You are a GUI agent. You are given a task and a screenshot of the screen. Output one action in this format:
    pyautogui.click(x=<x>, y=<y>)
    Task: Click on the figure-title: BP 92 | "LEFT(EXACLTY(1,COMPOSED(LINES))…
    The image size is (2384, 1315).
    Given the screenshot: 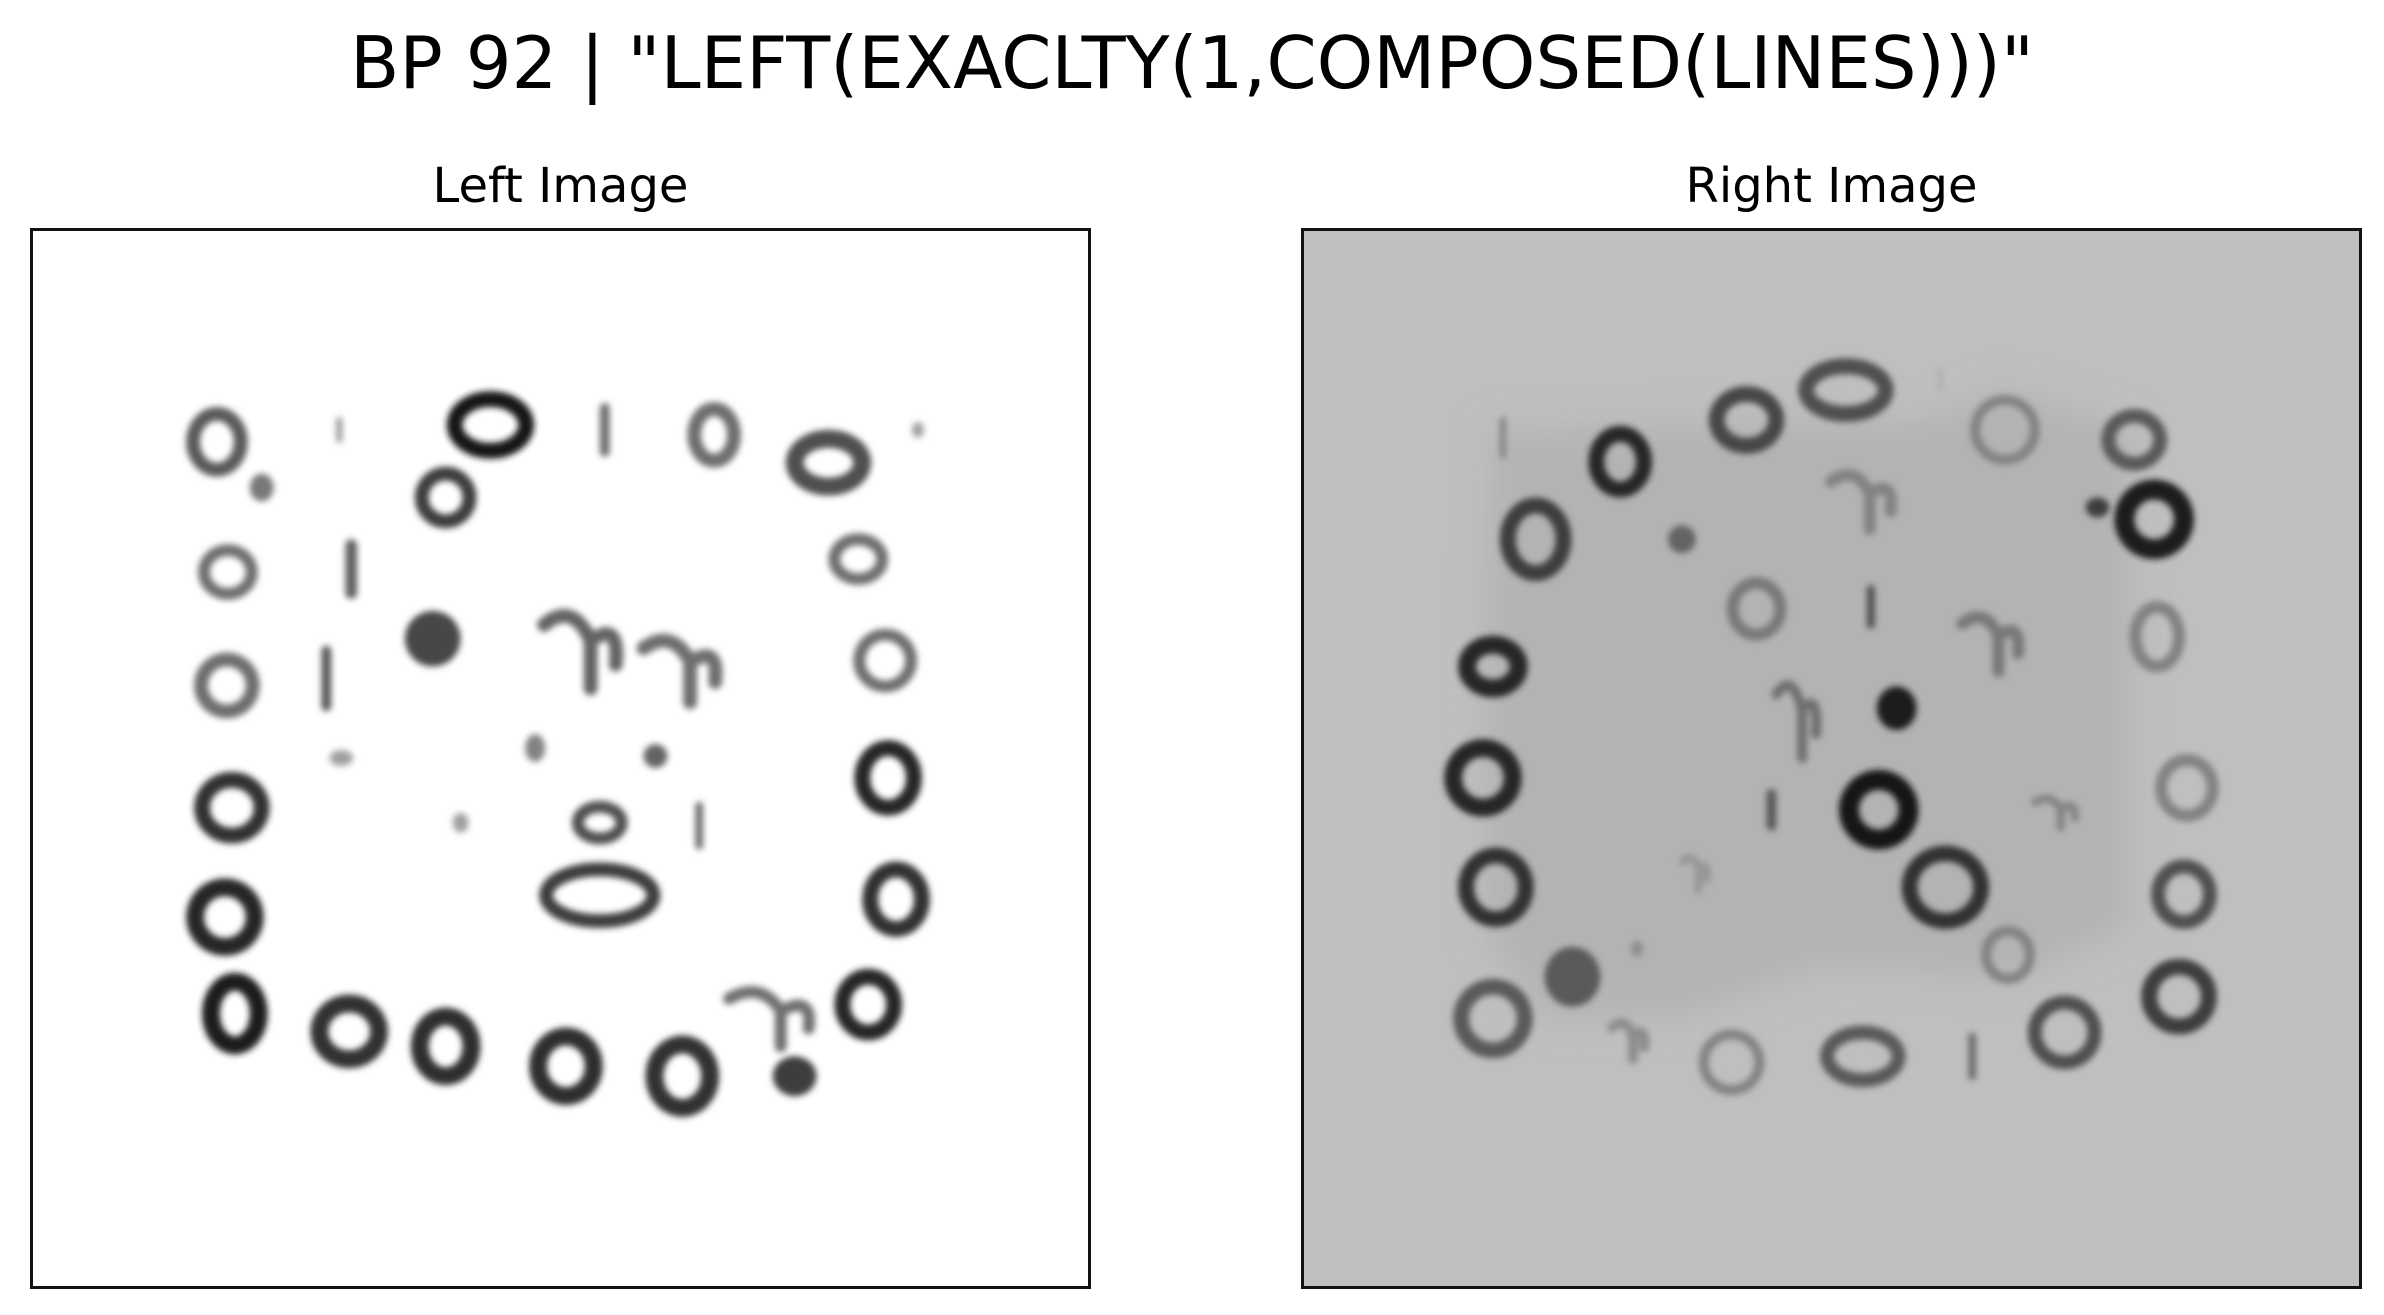 What is the action you would take?
    pyautogui.click(x=1192, y=63)
    